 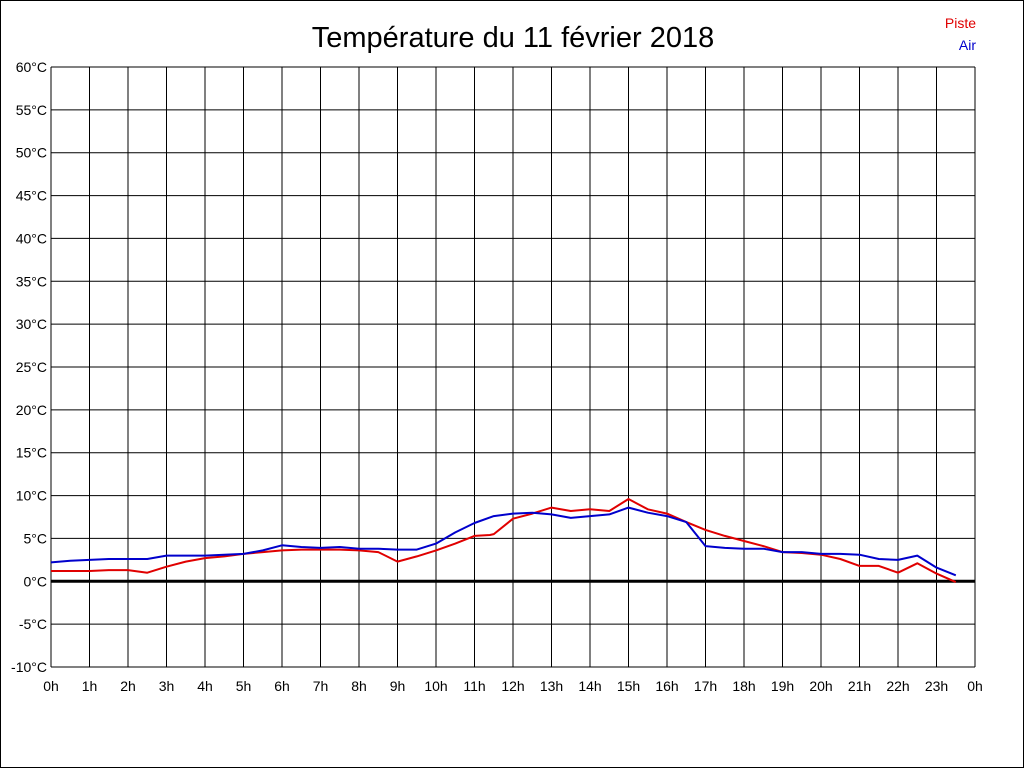 What do you see at coordinates (31, 453) in the screenshot?
I see `y-tick-label: 15°C` at bounding box center [31, 453].